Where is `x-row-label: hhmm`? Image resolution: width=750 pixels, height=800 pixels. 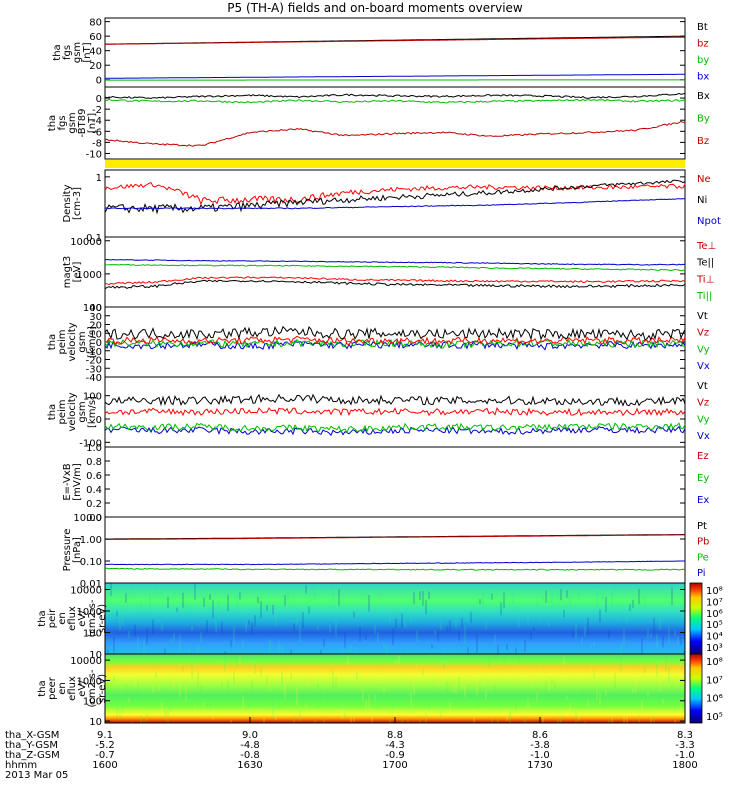 x-row-label: hhmm is located at coordinates (21, 765).